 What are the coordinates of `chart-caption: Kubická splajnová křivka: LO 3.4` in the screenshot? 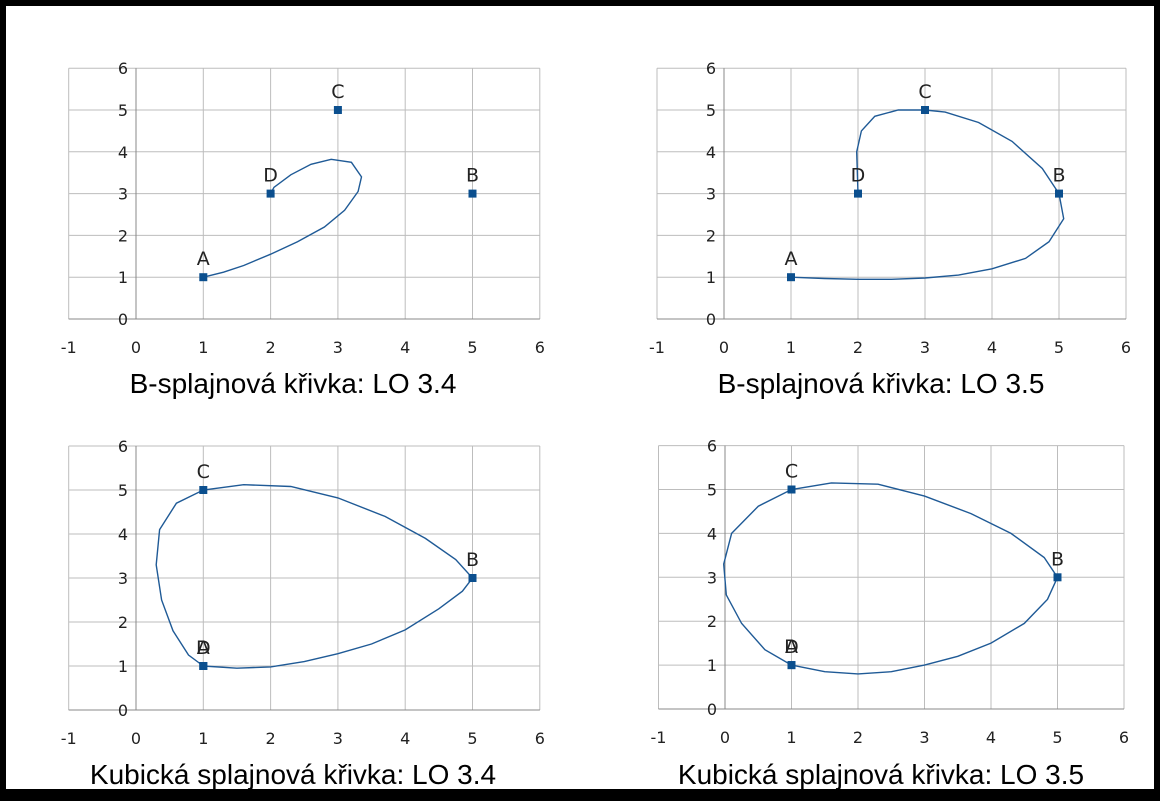 It's located at (293, 774).